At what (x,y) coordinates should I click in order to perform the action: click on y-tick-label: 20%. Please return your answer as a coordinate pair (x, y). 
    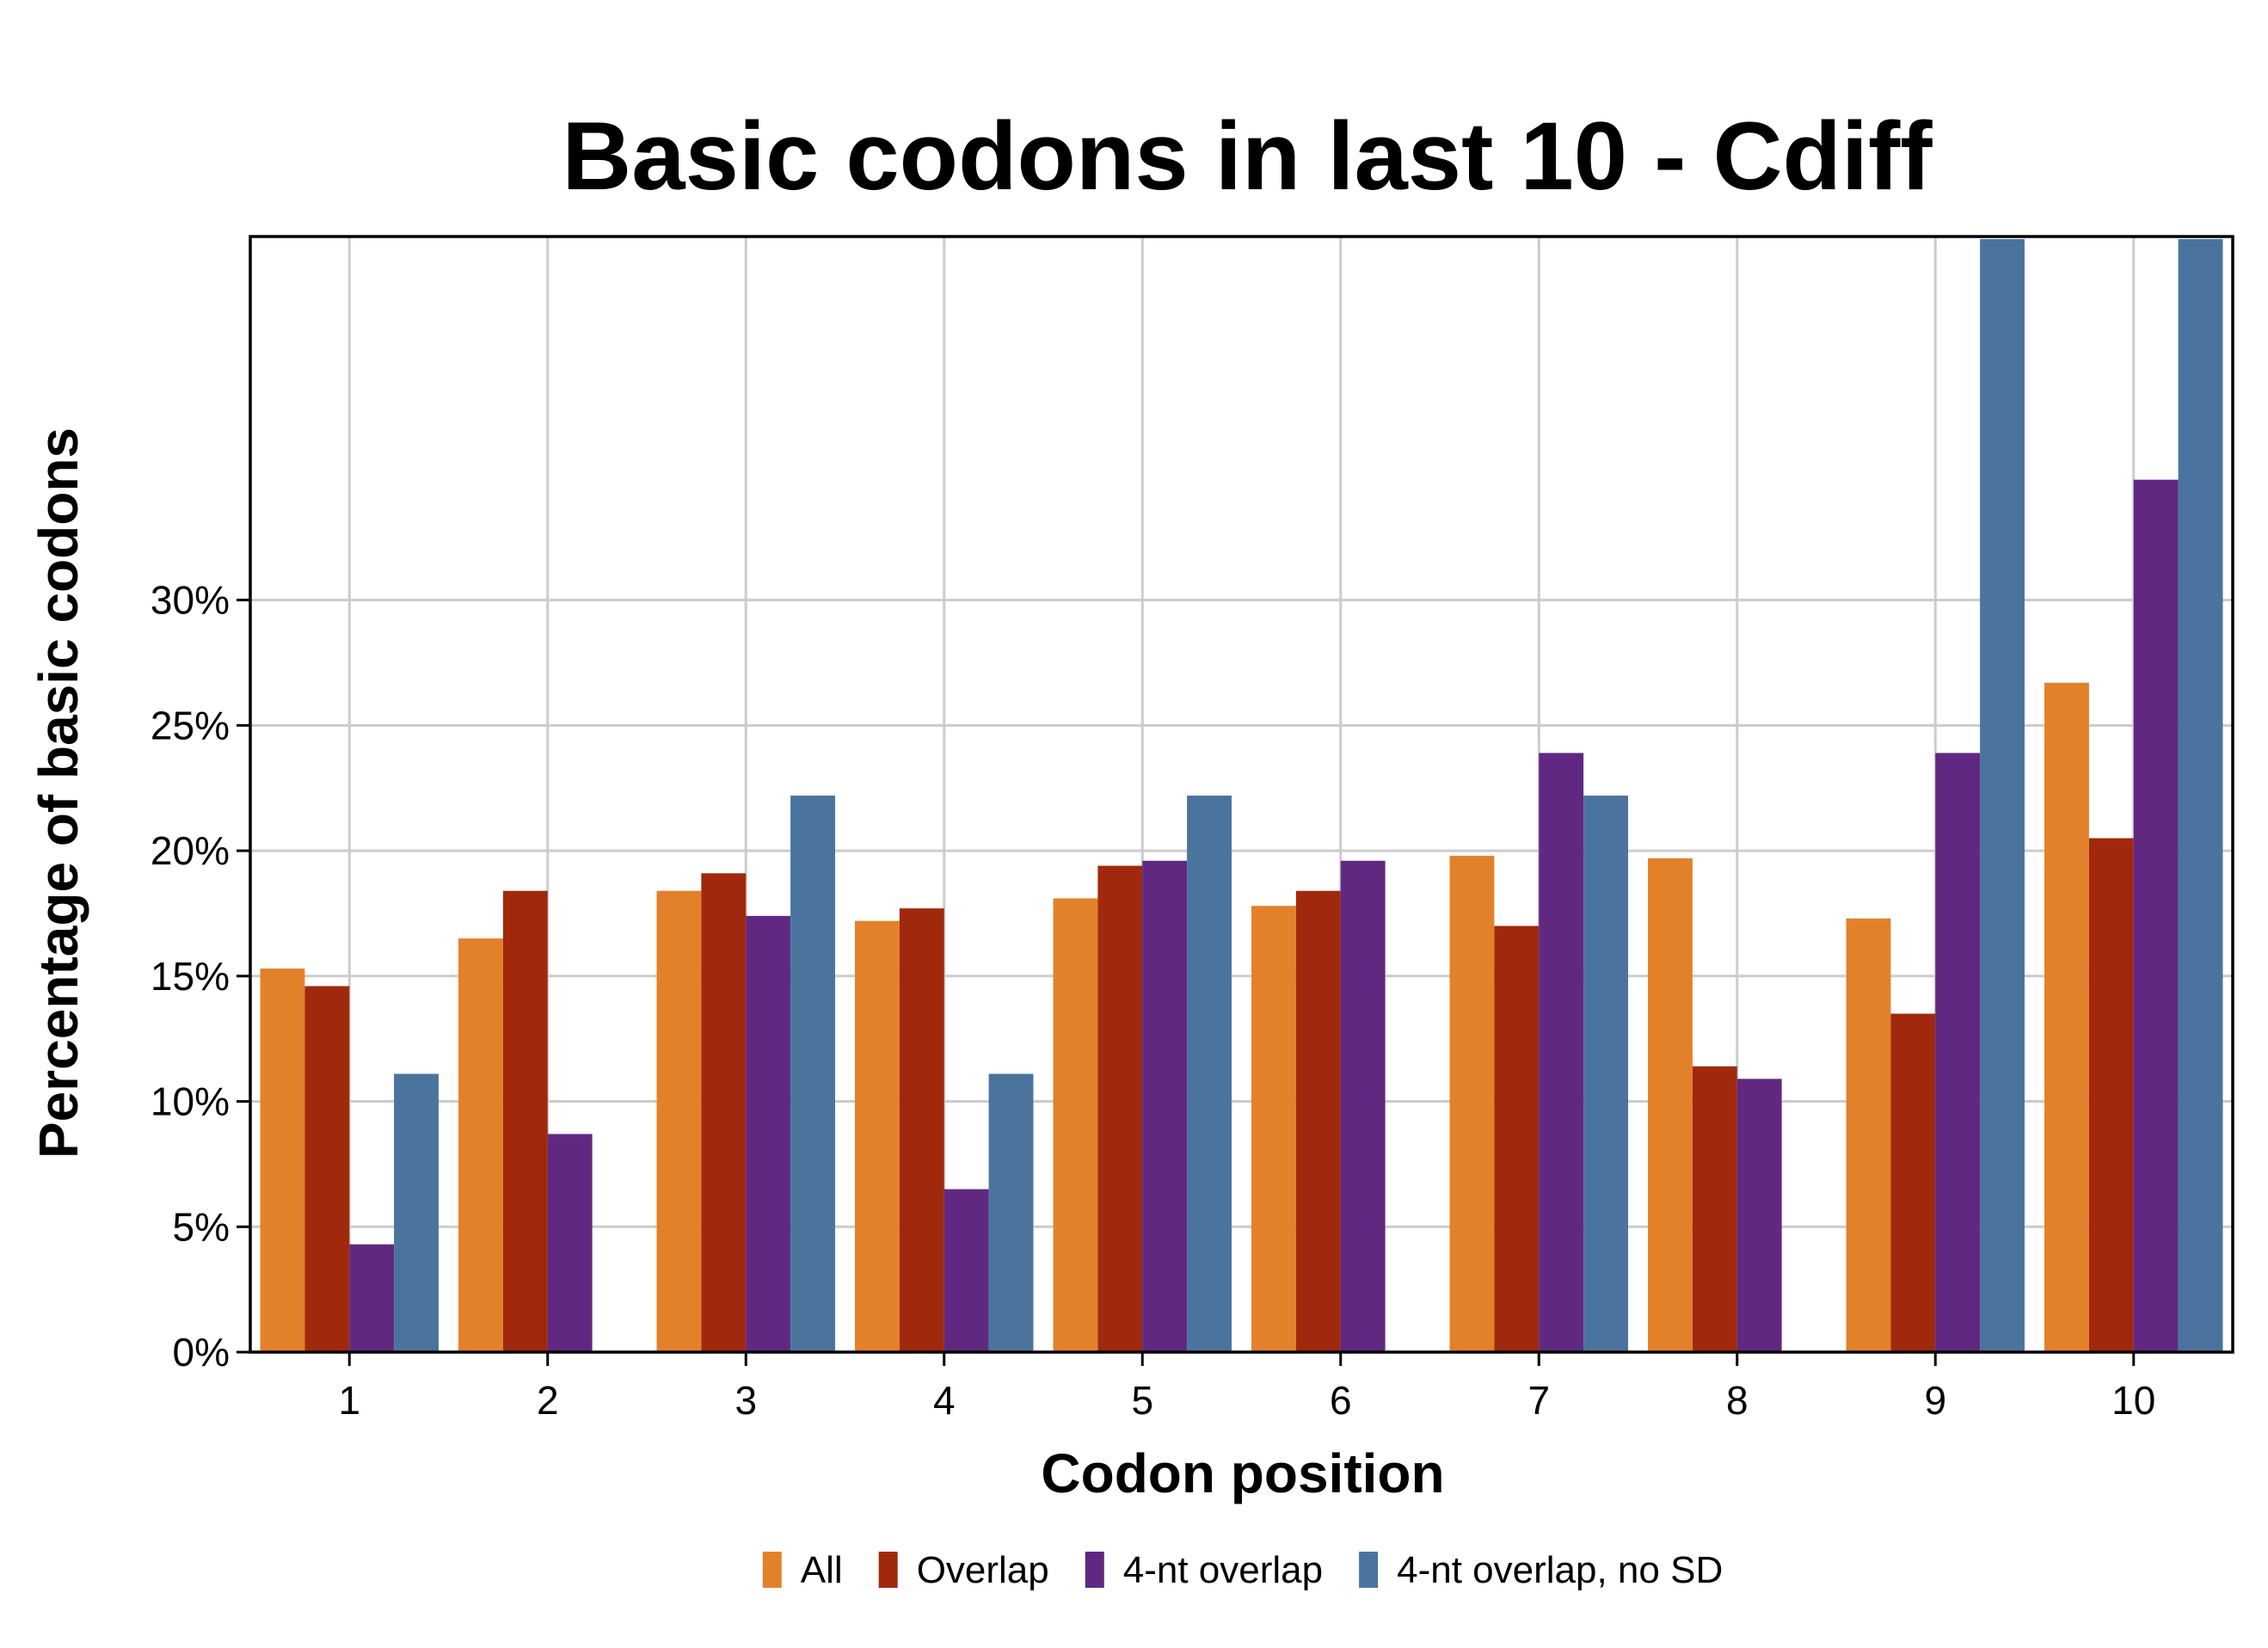
    Looking at the image, I should click on (191, 850).